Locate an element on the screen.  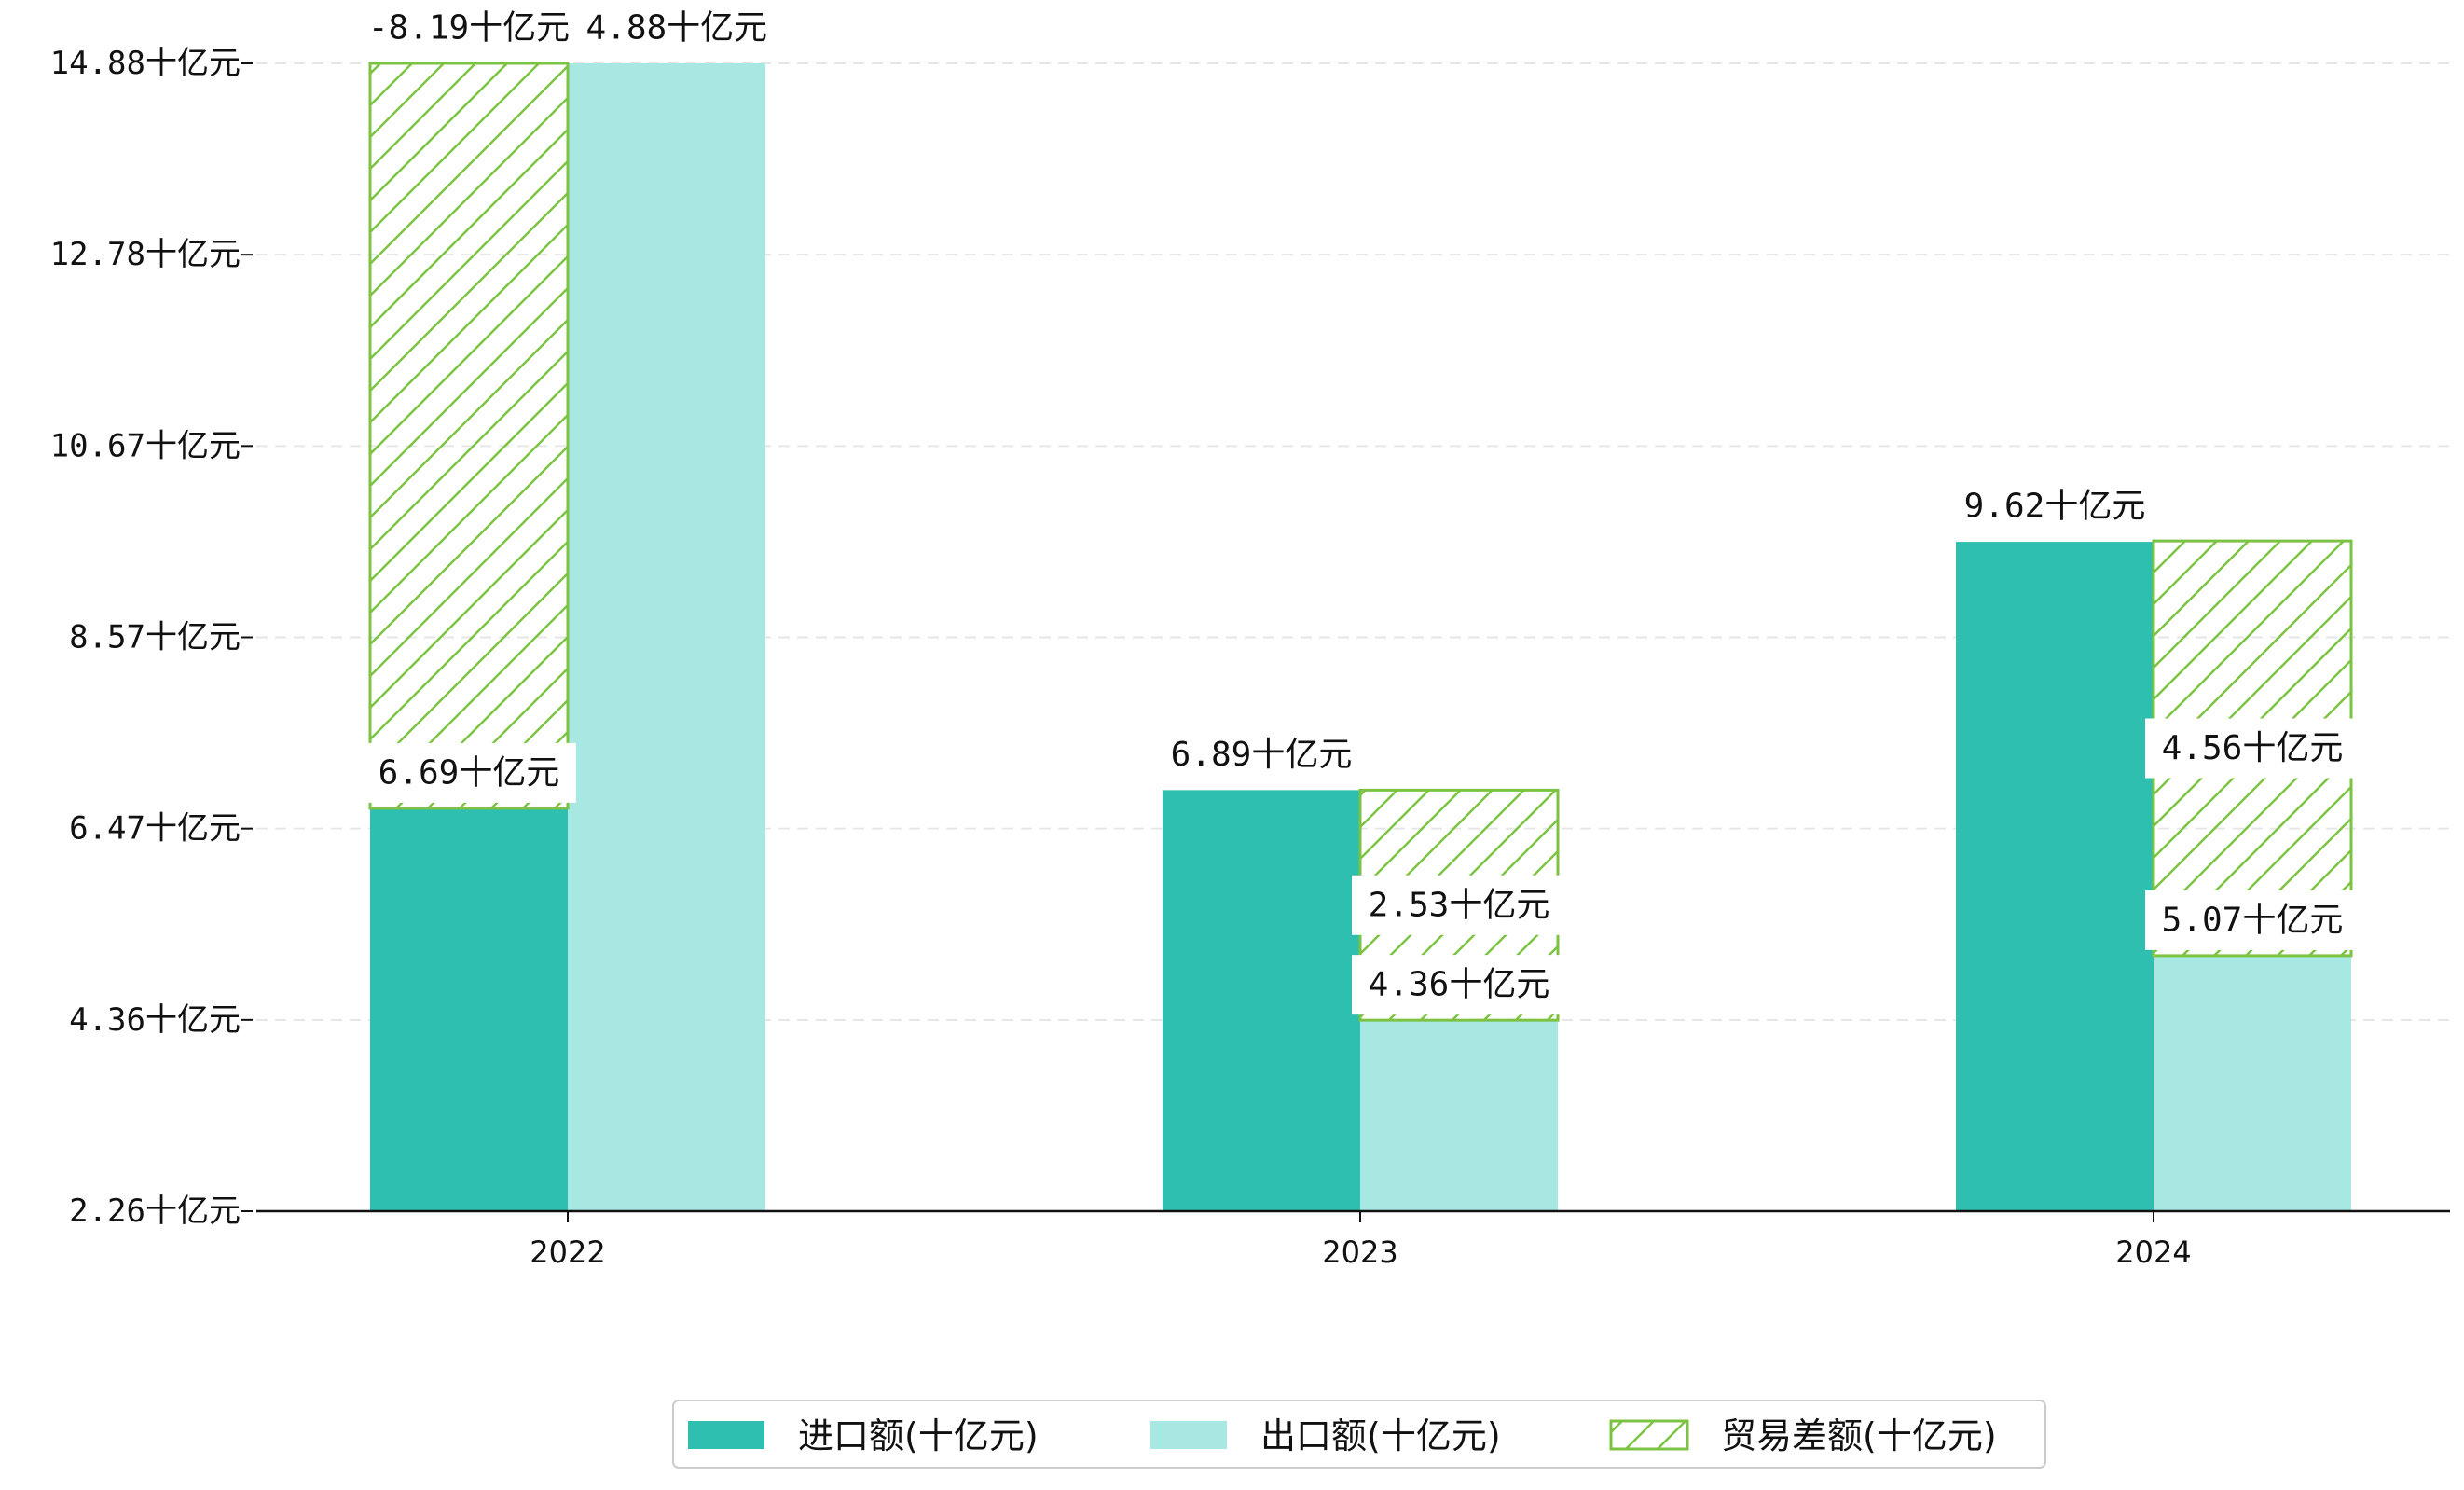
y-tick-label: 10.67十亿元 is located at coordinates (145, 446).